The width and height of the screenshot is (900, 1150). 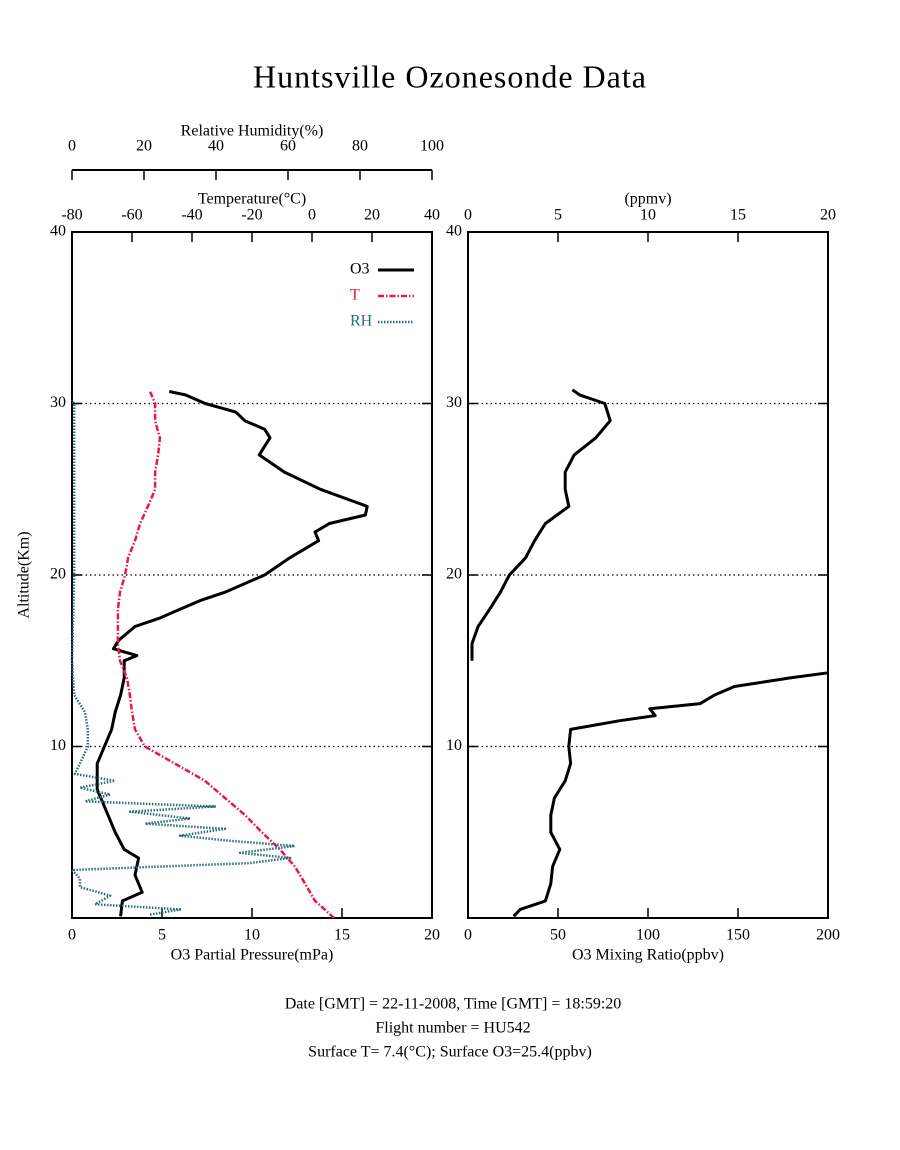 I want to click on x-tick-label: 100, so click(x=648, y=935).